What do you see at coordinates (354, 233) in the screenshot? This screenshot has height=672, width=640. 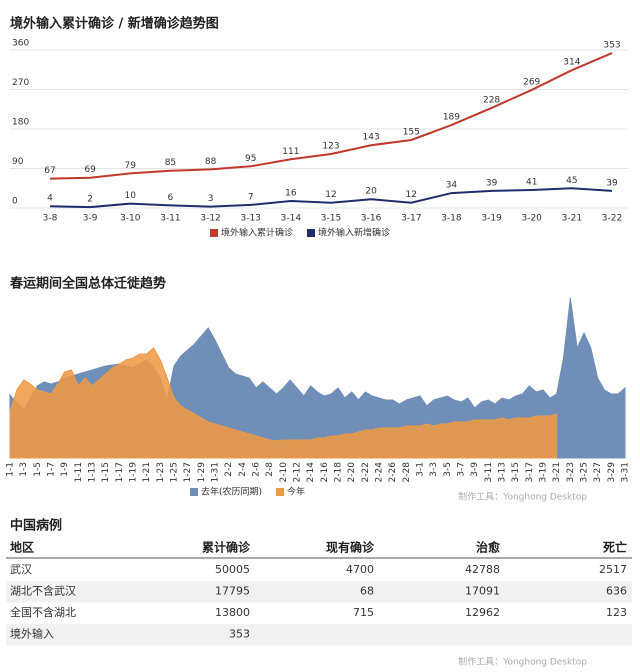 I see `legend-label: 境外输入新增确诊` at bounding box center [354, 233].